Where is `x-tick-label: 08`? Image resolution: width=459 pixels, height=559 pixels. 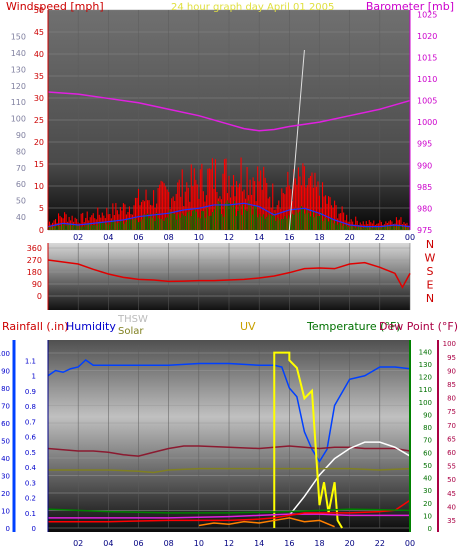
x-tick-label: 08 is located at coordinates (169, 237).